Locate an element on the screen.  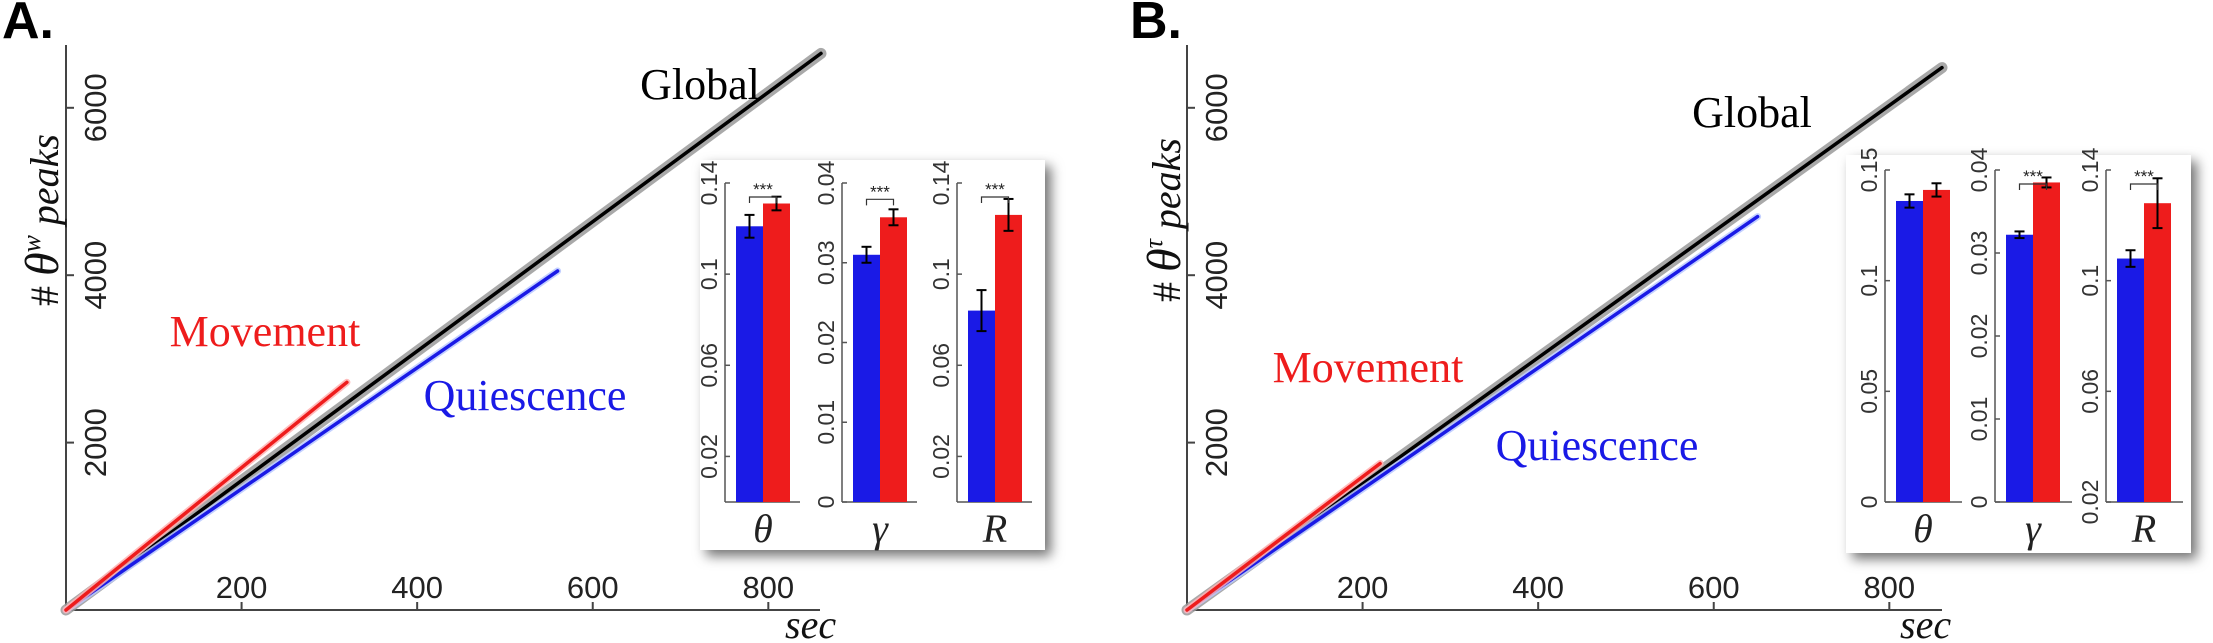
panel-letter: B. is located at coordinates (1156, 25).